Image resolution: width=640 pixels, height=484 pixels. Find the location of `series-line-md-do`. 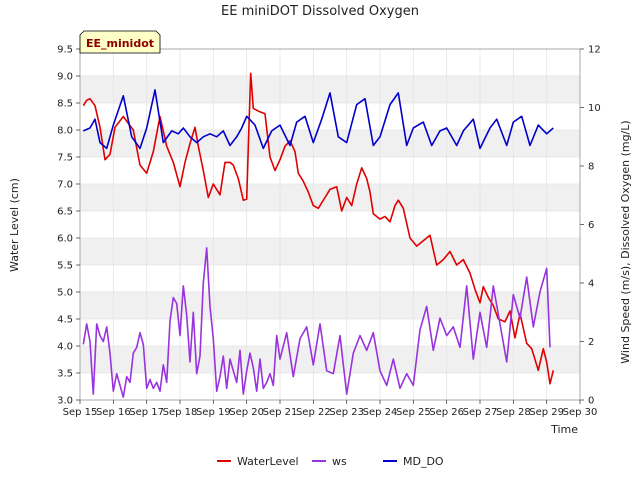

series-line-md-do is located at coordinates (318, 119).